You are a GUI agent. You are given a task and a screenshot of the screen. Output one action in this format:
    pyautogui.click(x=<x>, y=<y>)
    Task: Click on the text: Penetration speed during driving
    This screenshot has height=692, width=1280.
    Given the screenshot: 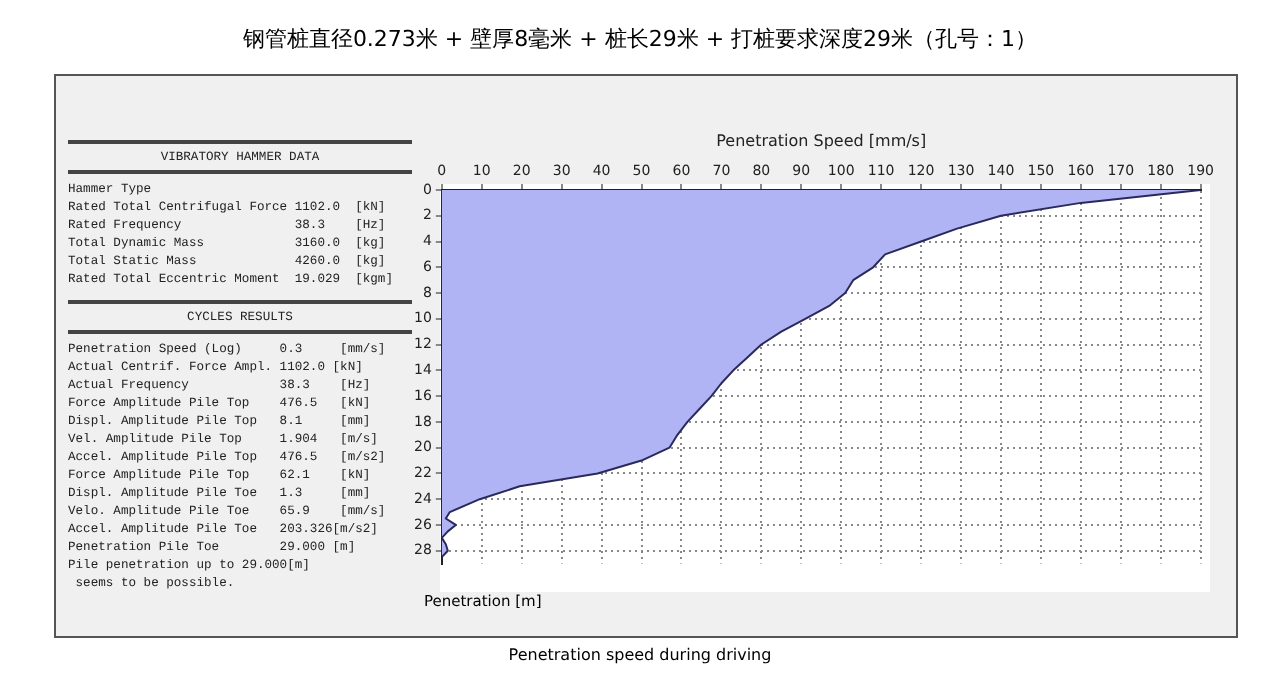 What is the action you would take?
    pyautogui.click(x=640, y=655)
    